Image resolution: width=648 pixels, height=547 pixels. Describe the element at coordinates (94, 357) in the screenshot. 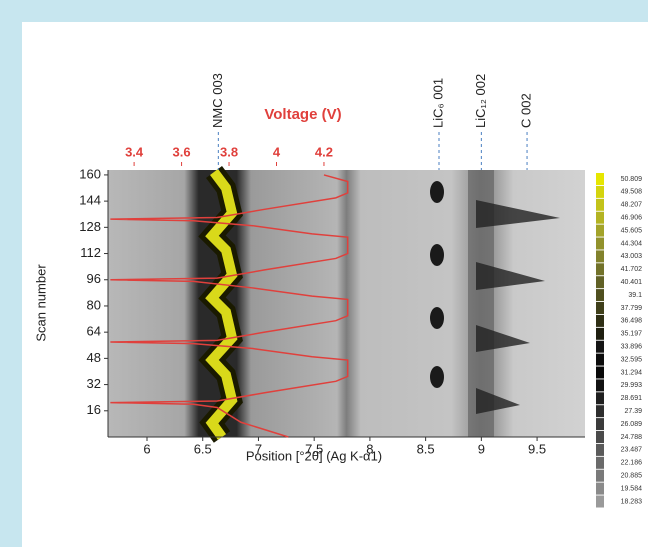

I see `y-tick-label: 48` at that location.